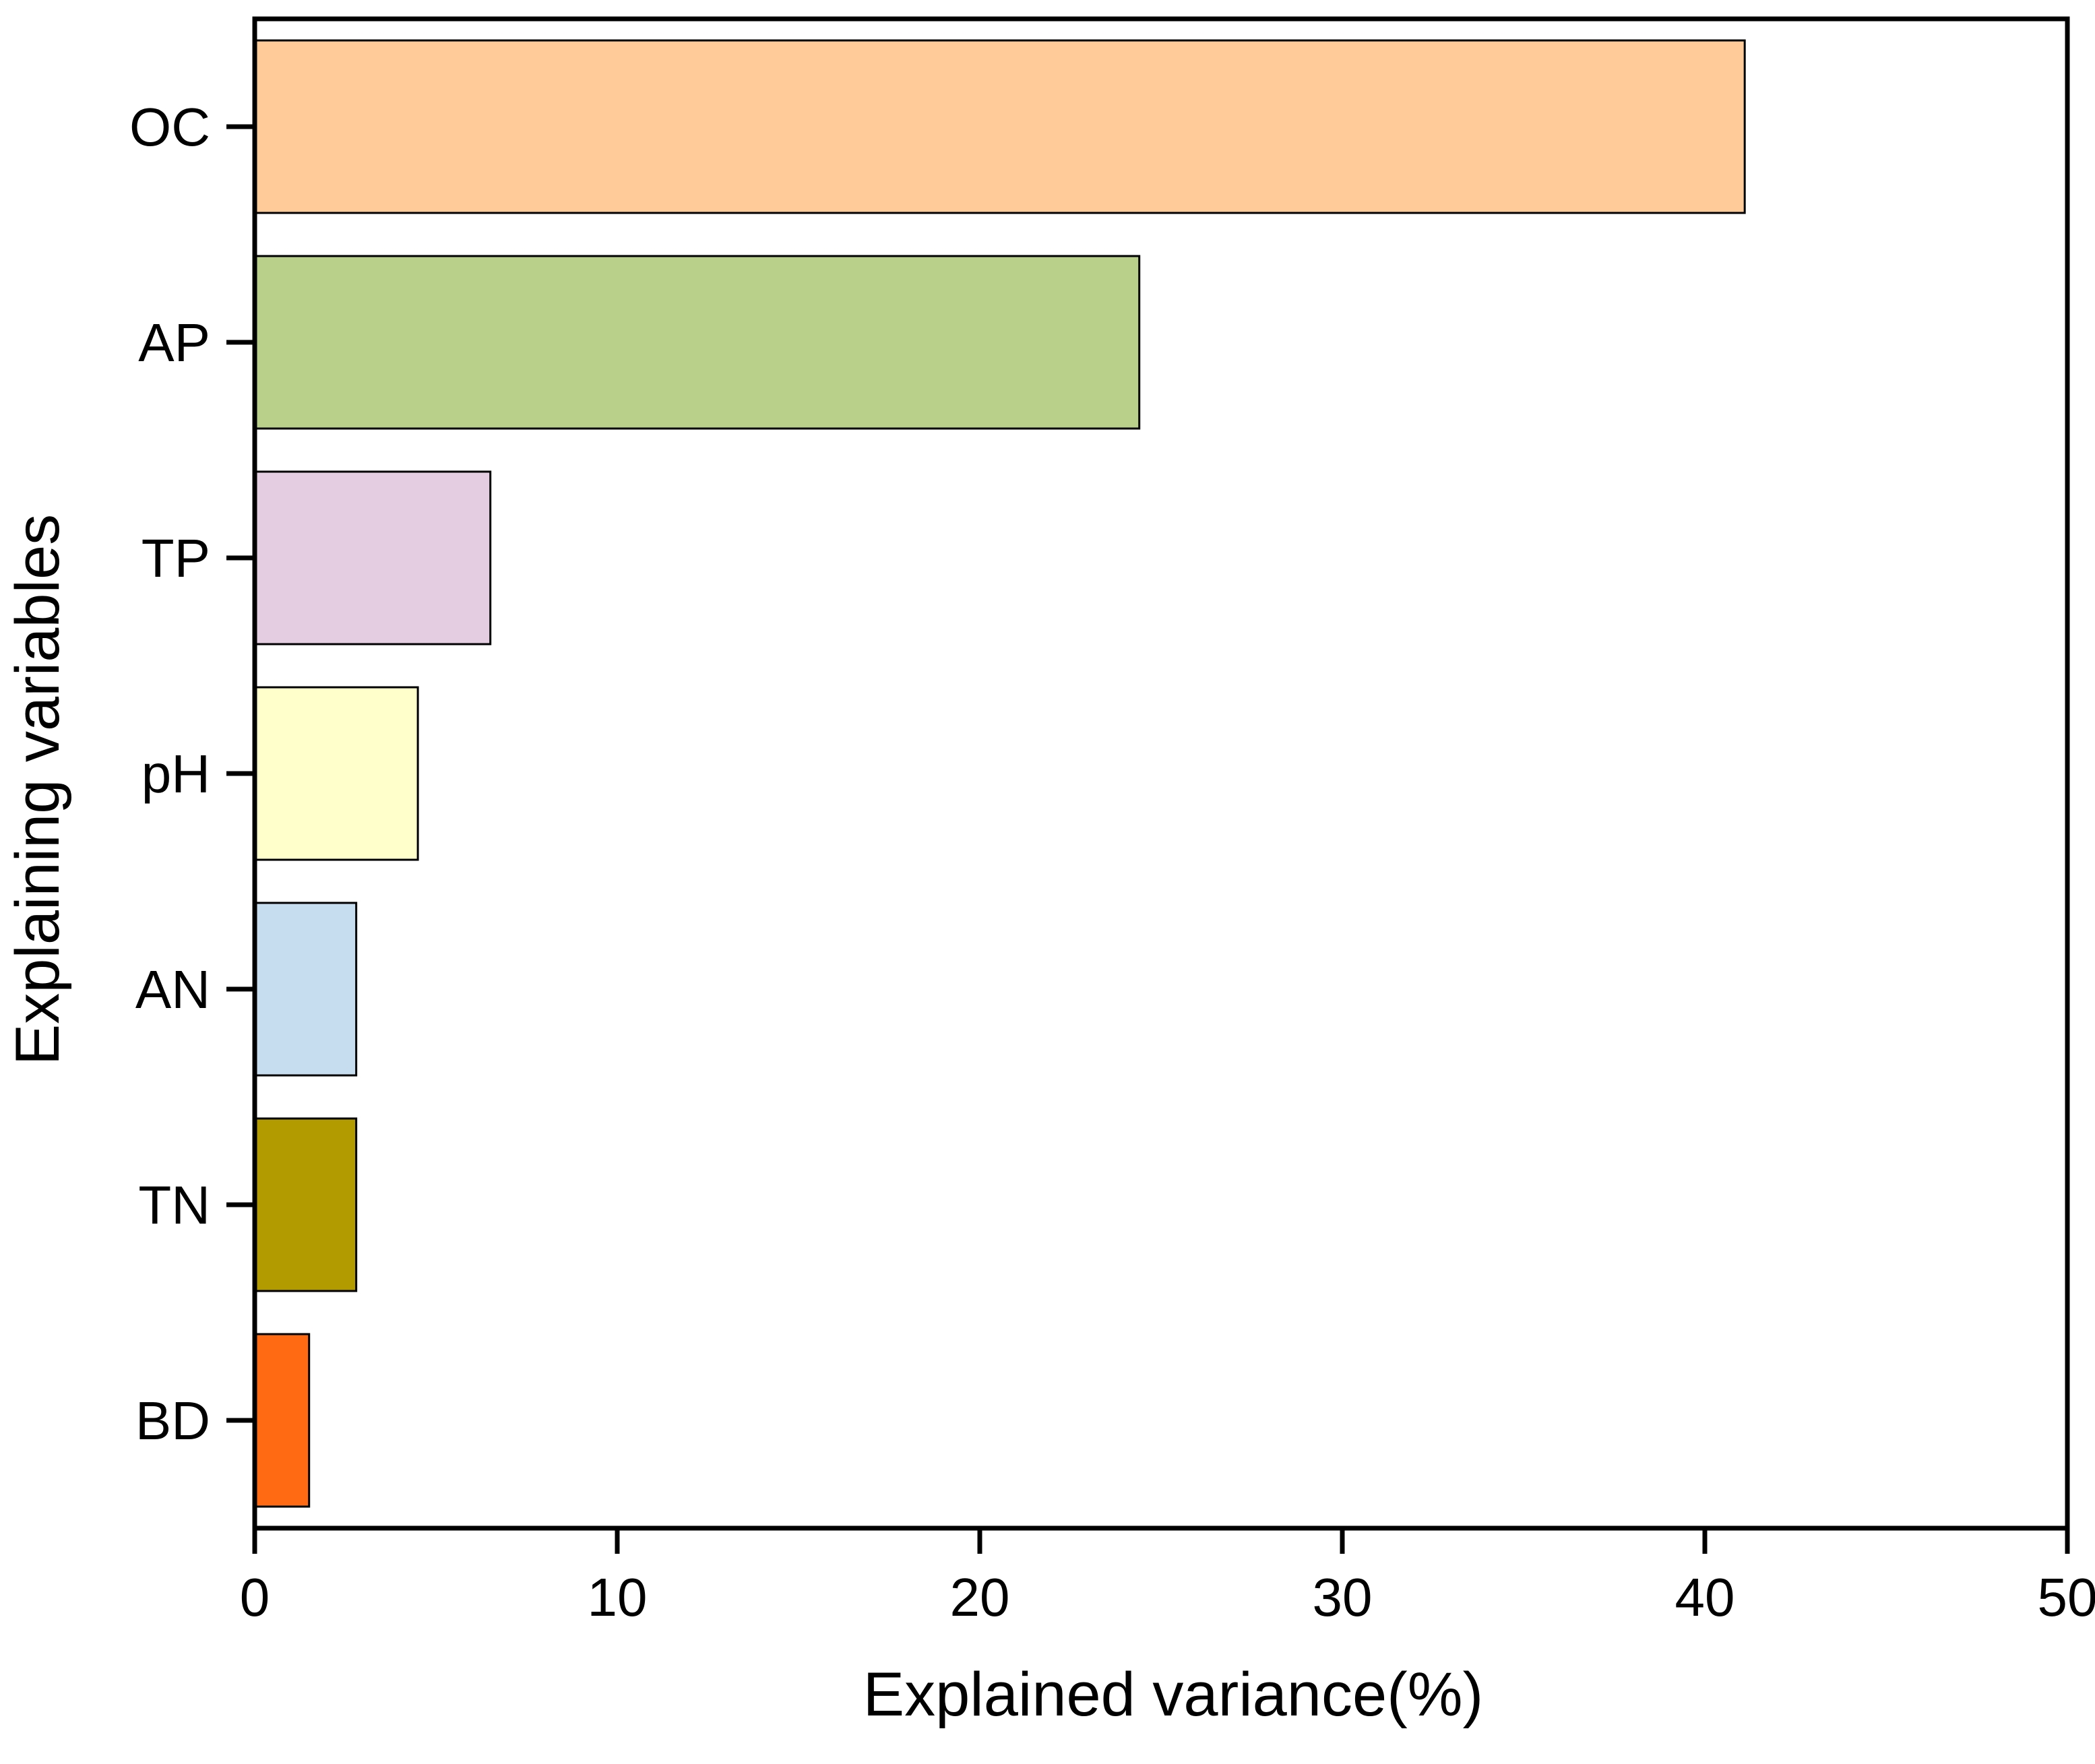 This screenshot has width=2095, height=1764. I want to click on y-tick-label-ph: pH, so click(176, 774).